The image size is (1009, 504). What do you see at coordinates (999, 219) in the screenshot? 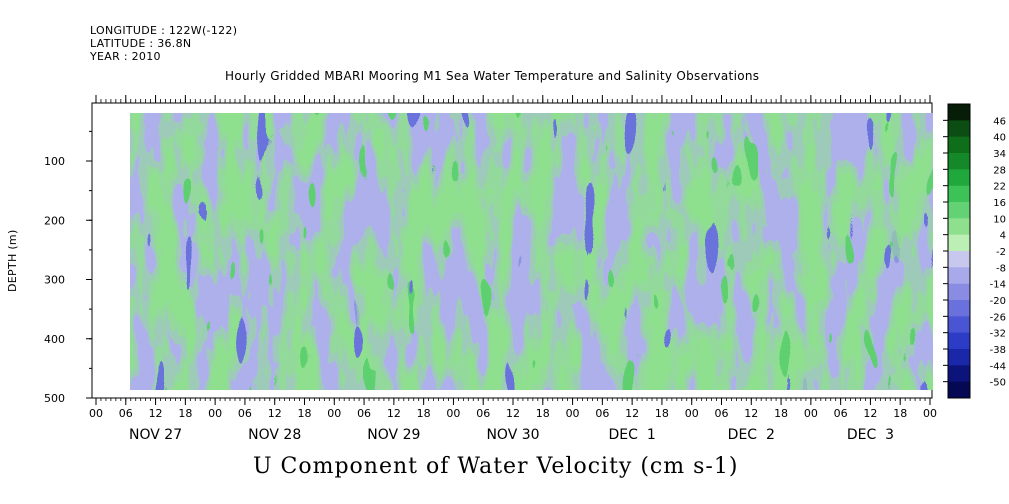
I see `colorbar-label: 10` at bounding box center [999, 219].